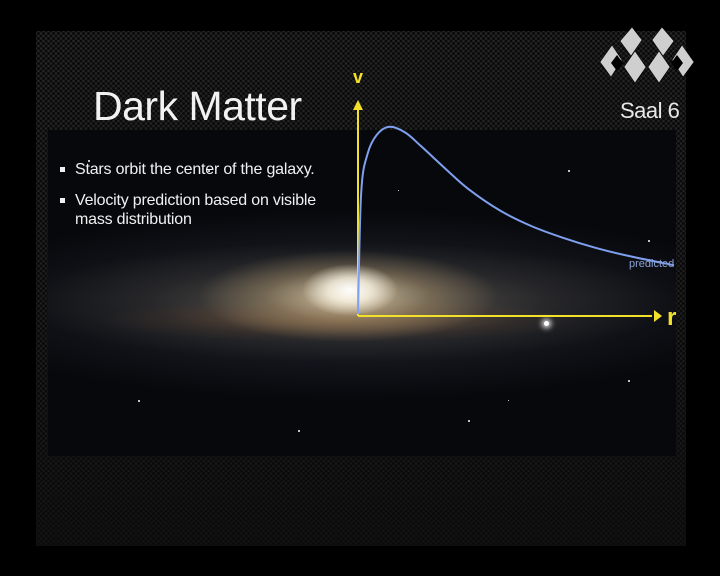  I want to click on x-axis-label: r, so click(671, 317).